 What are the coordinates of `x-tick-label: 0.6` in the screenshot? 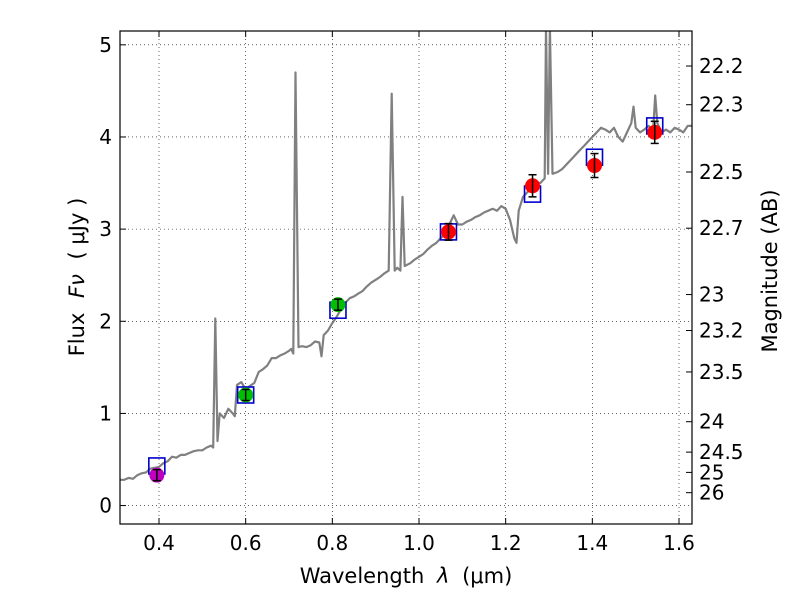 It's located at (246, 543).